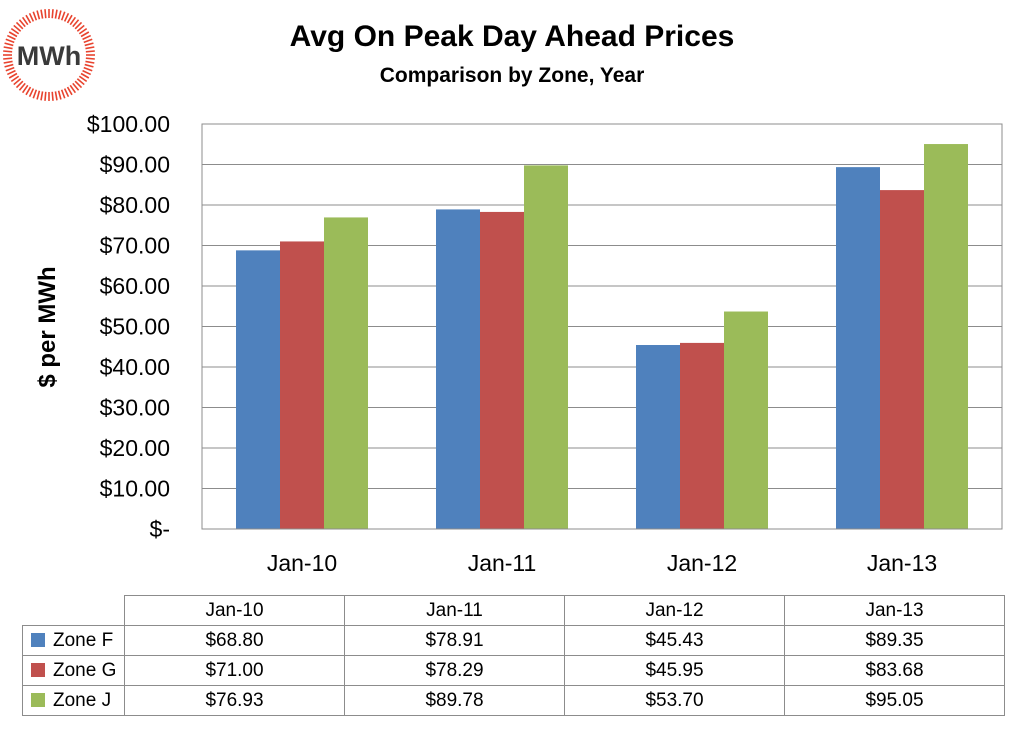 This screenshot has width=1024, height=755. Describe the element at coordinates (135, 165) in the screenshot. I see `y-tick-label: $90.00` at that location.